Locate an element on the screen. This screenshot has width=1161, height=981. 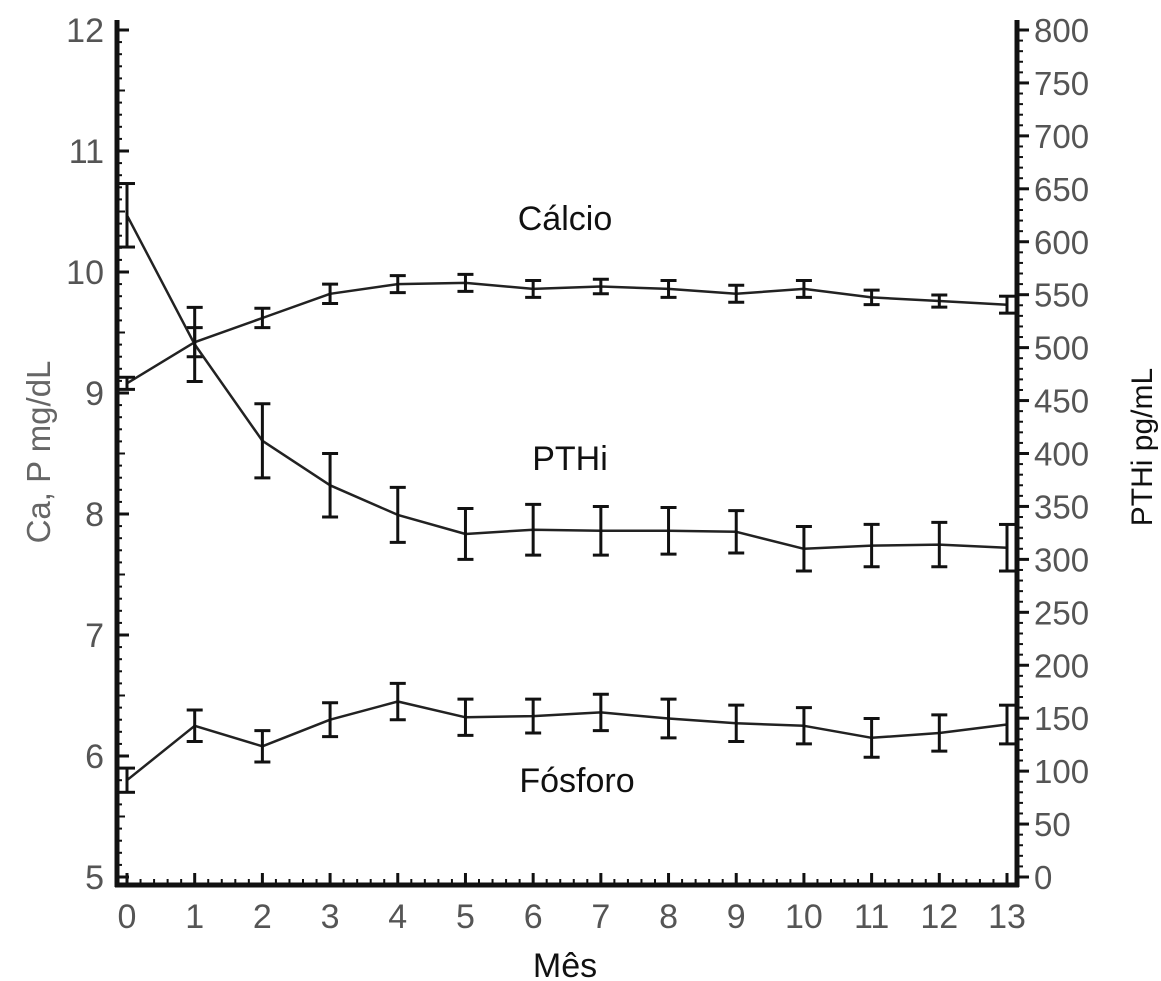
y-right-tick-label: 600 is located at coordinates (1061, 242).